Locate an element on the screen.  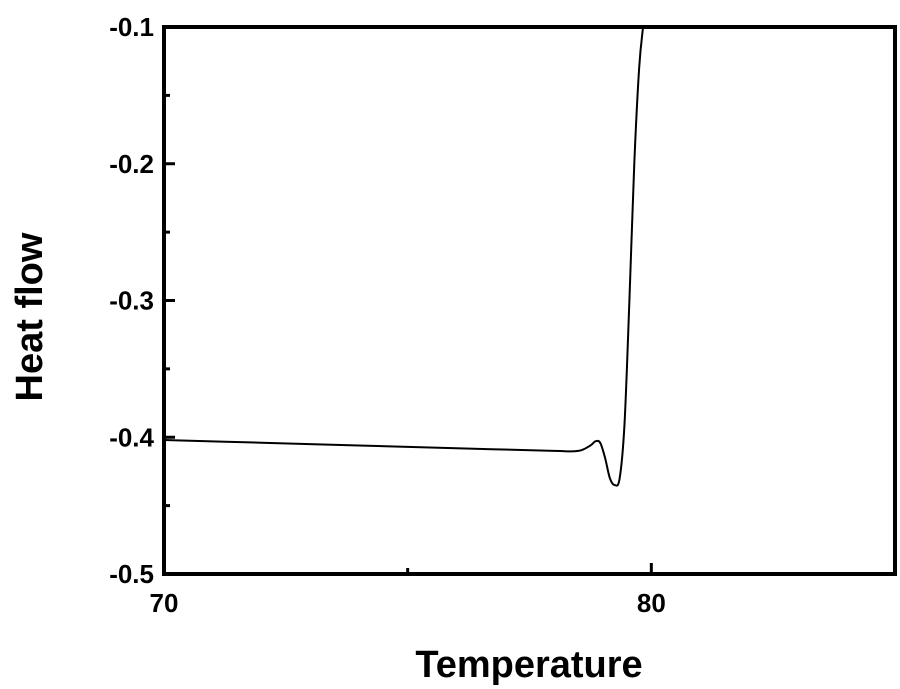
y-tick-label: -0.2 is located at coordinates (131, 164).